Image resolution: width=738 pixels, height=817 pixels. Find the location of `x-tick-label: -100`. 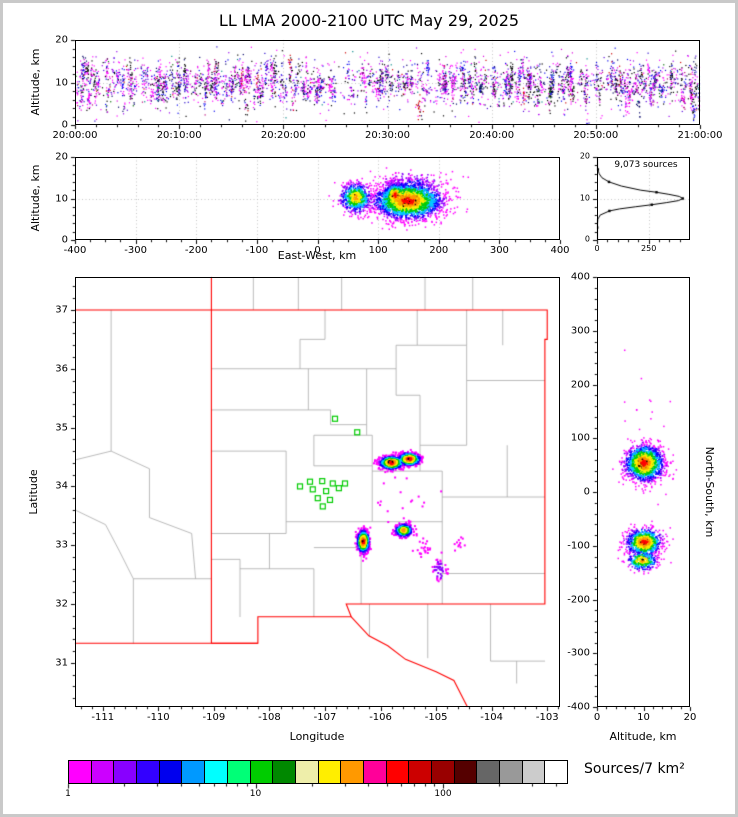

x-tick-label: -100 is located at coordinates (257, 250).